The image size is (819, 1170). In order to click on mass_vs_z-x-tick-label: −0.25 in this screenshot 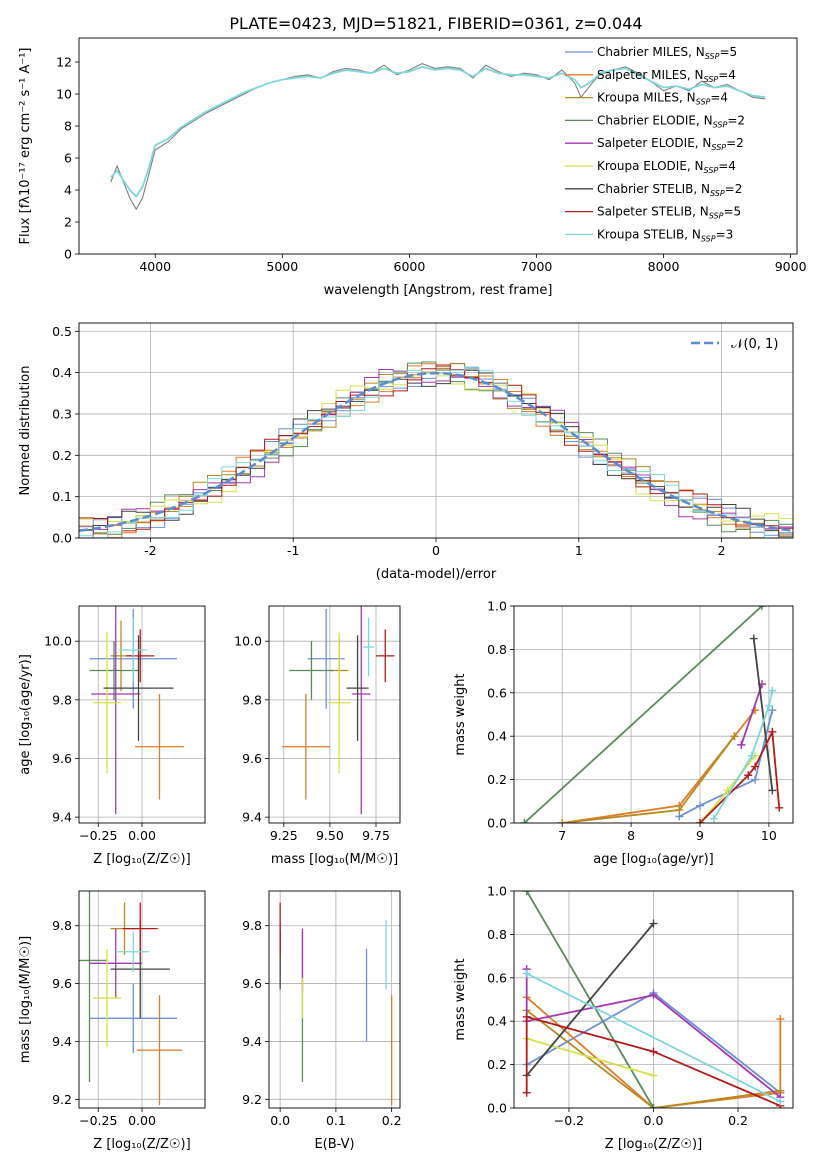, I will do `click(98, 1120)`.